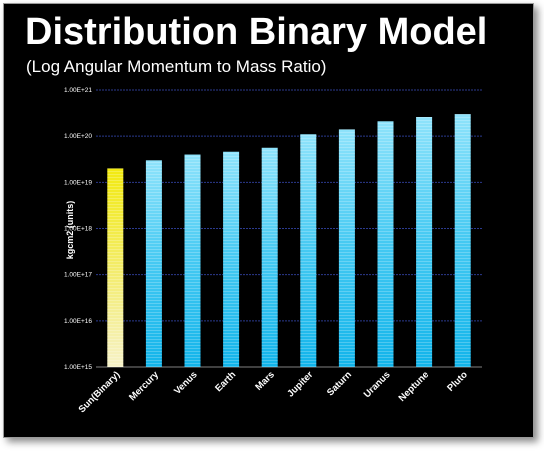 Image resolution: width=544 pixels, height=452 pixels. Describe the element at coordinates (78, 136) in the screenshot. I see `y-tick-label: 1.00E+20` at that location.